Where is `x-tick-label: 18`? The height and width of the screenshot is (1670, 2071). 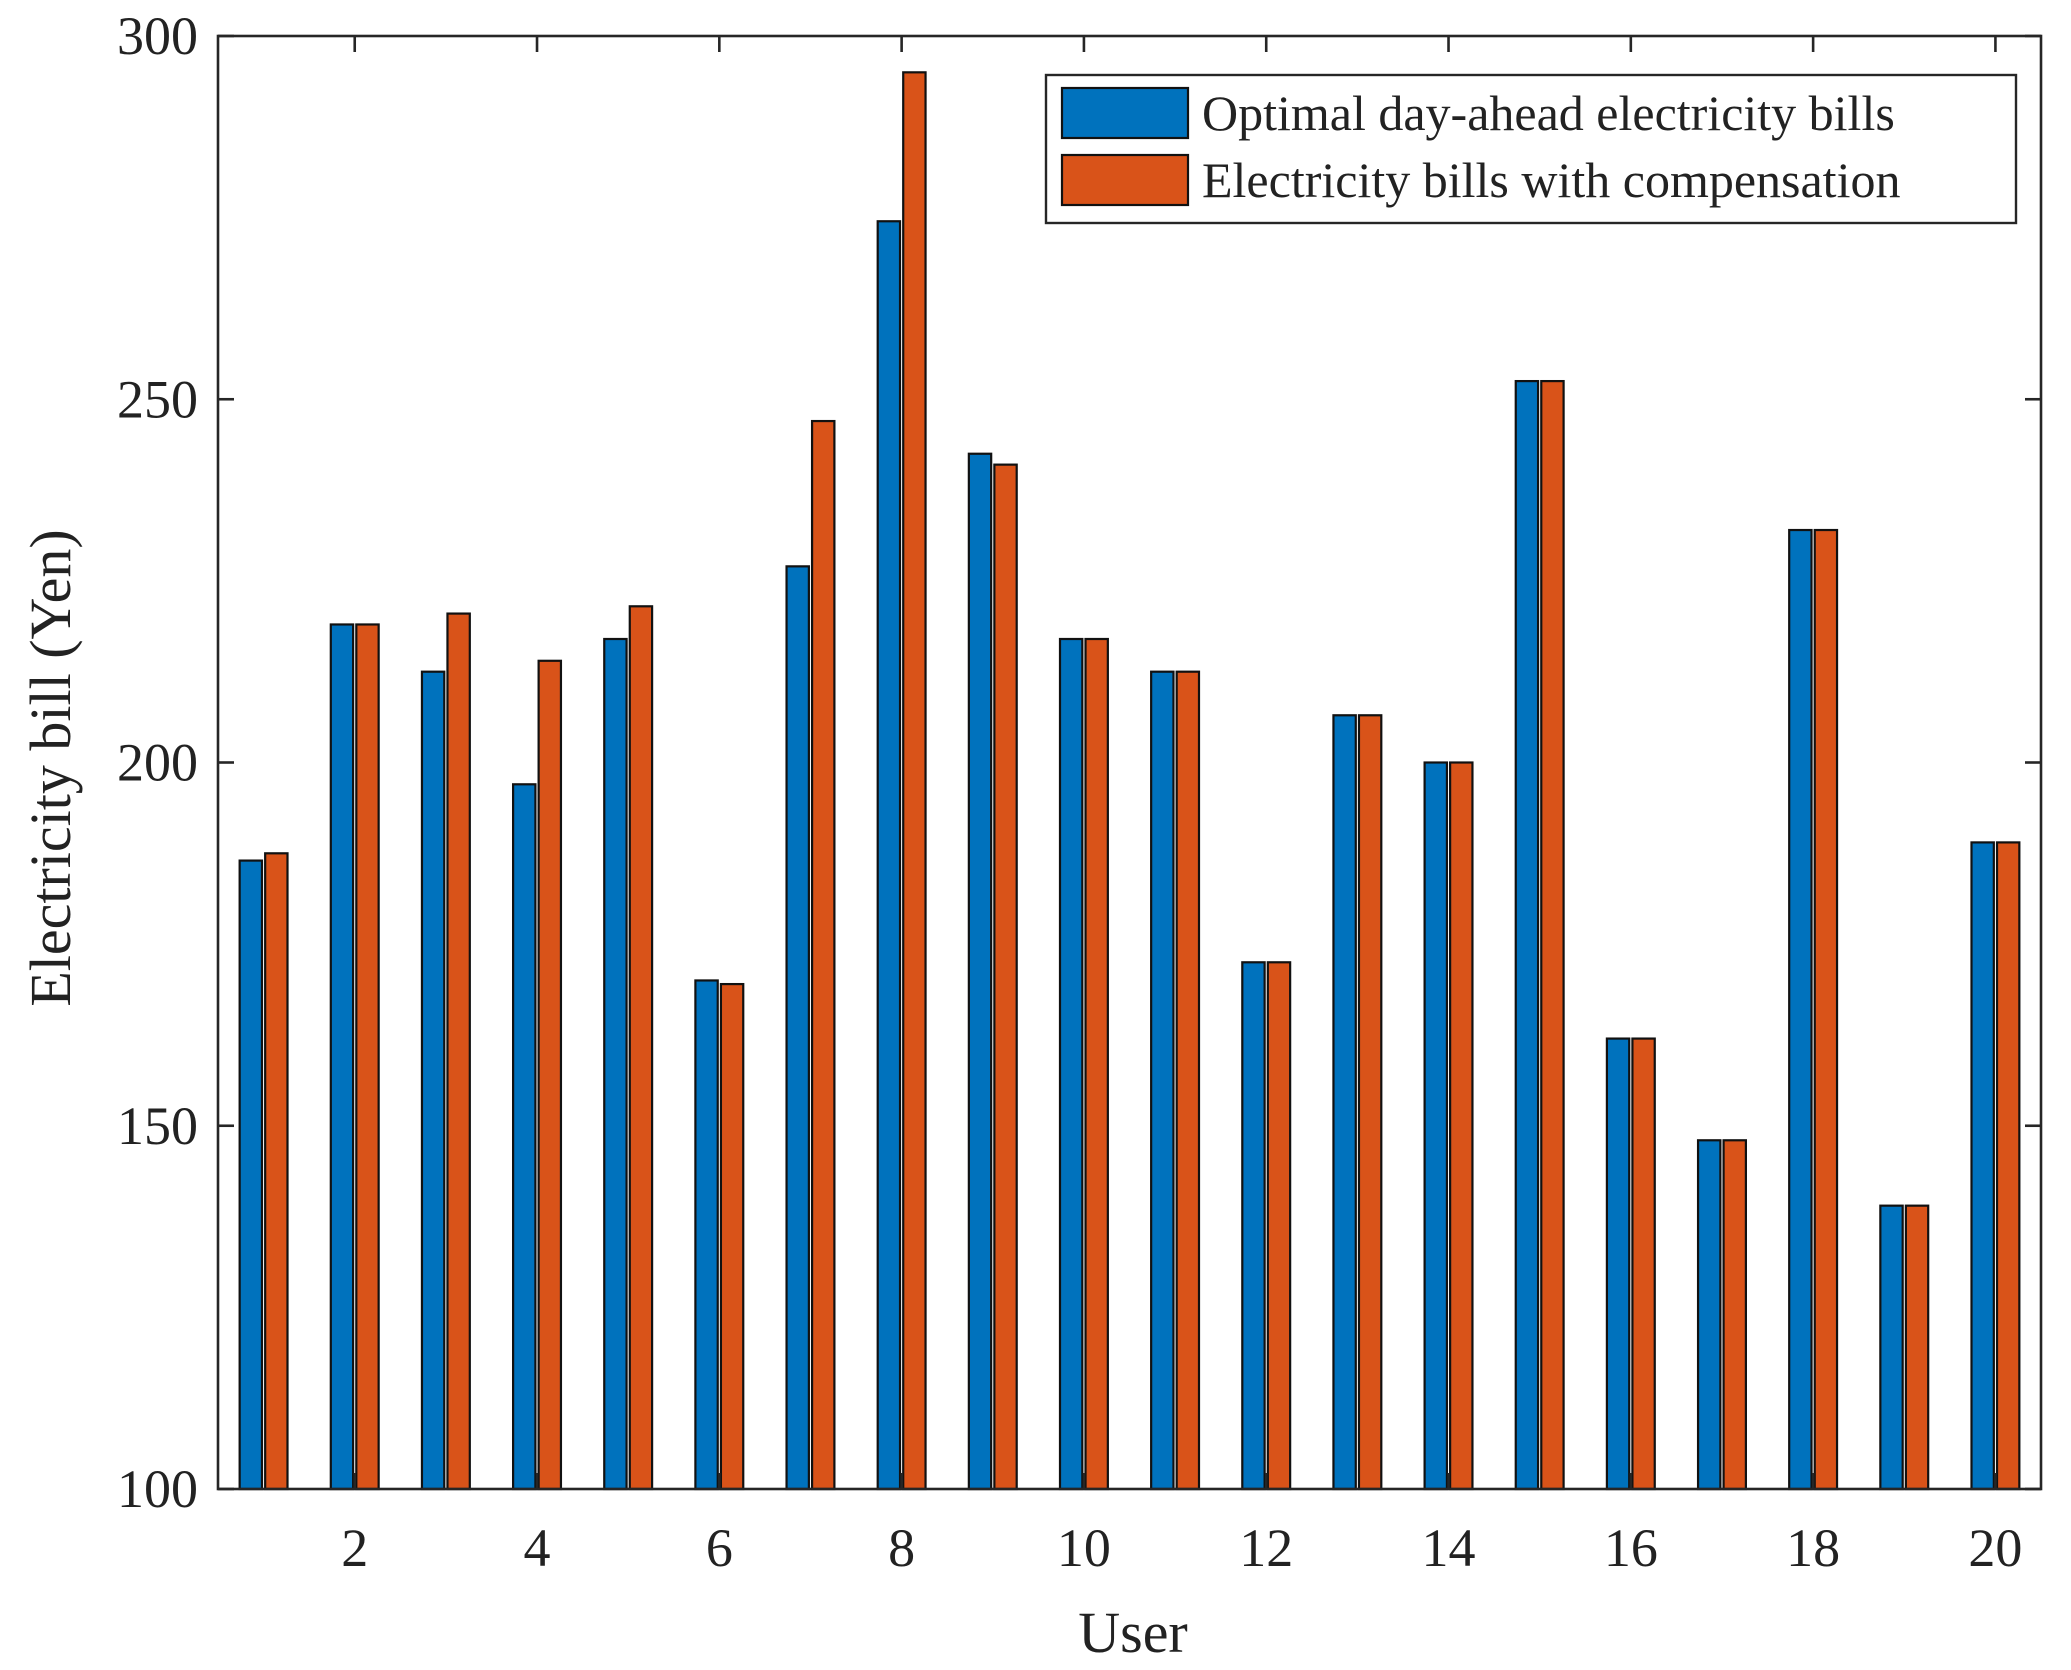
x-tick-label: 18 is located at coordinates (1813, 1548).